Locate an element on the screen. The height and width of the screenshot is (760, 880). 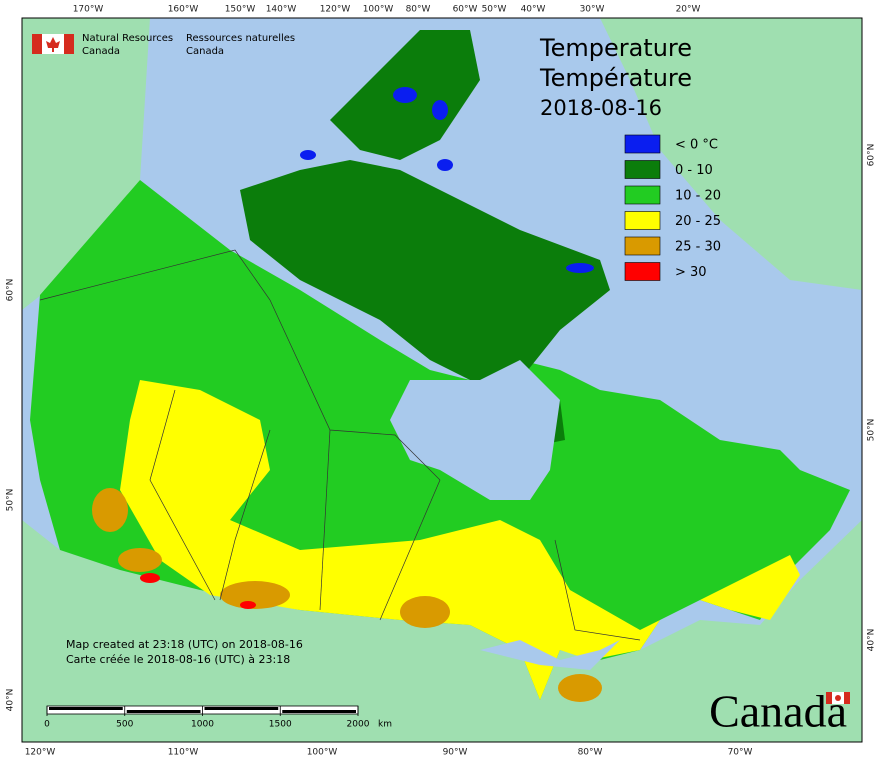
scale-label: 1000 is located at coordinates (202, 725).